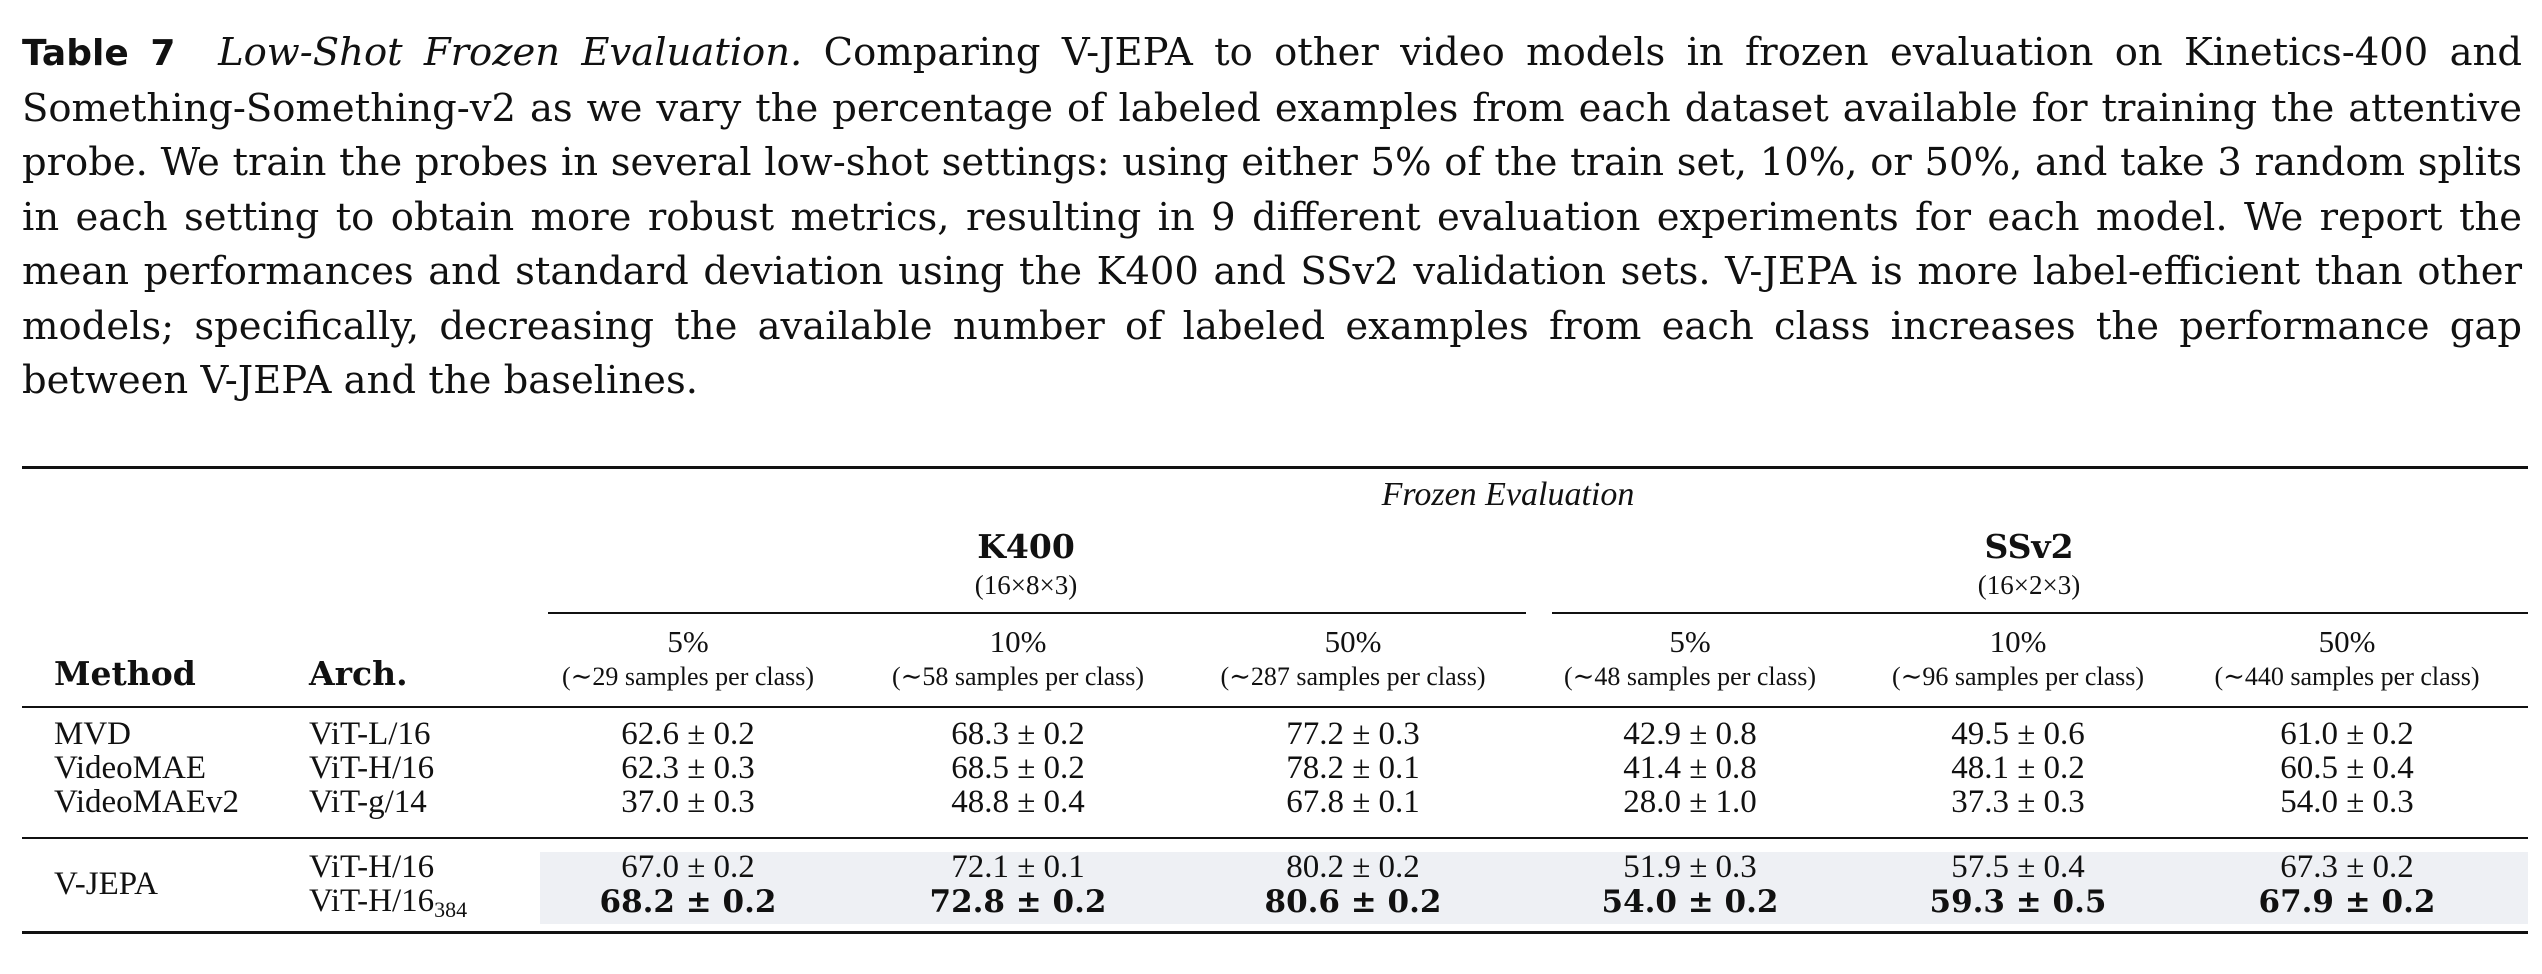  Describe the element at coordinates (1534, 888) in the screenshot. I see `ours-highlight` at that location.